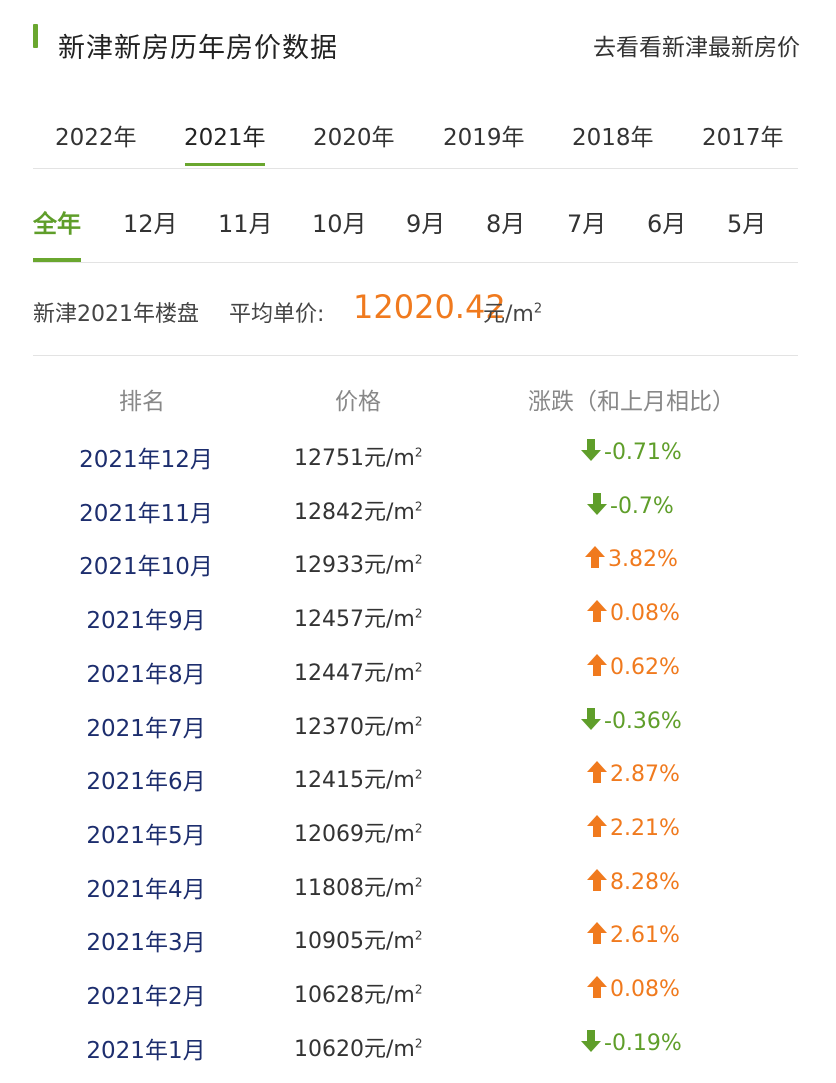 The image size is (836, 1083). I want to click on row-change: 2.87%, so click(633, 775).